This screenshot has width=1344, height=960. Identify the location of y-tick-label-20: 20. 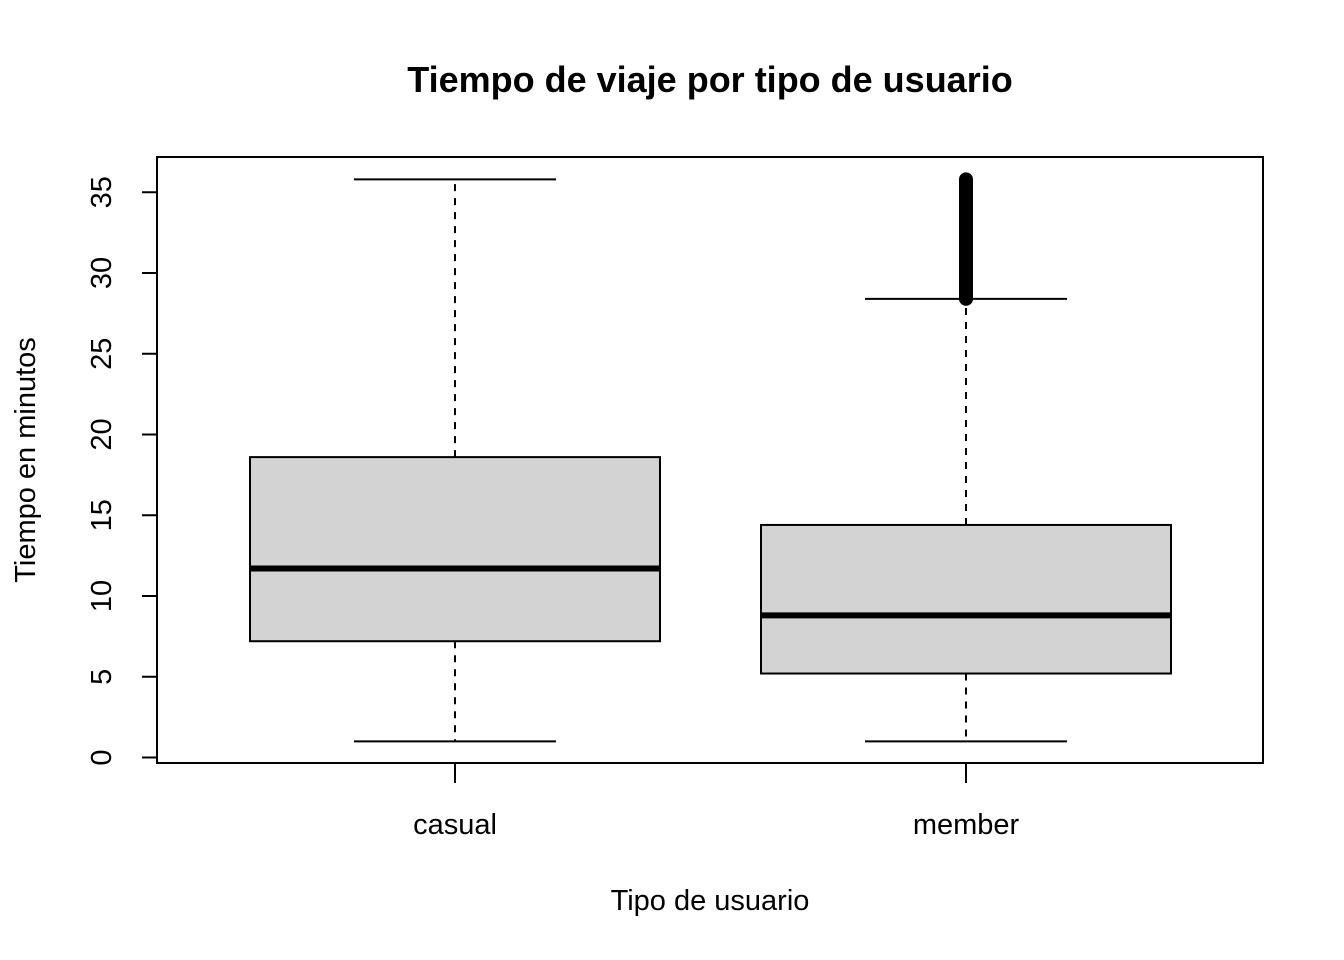
(102, 434).